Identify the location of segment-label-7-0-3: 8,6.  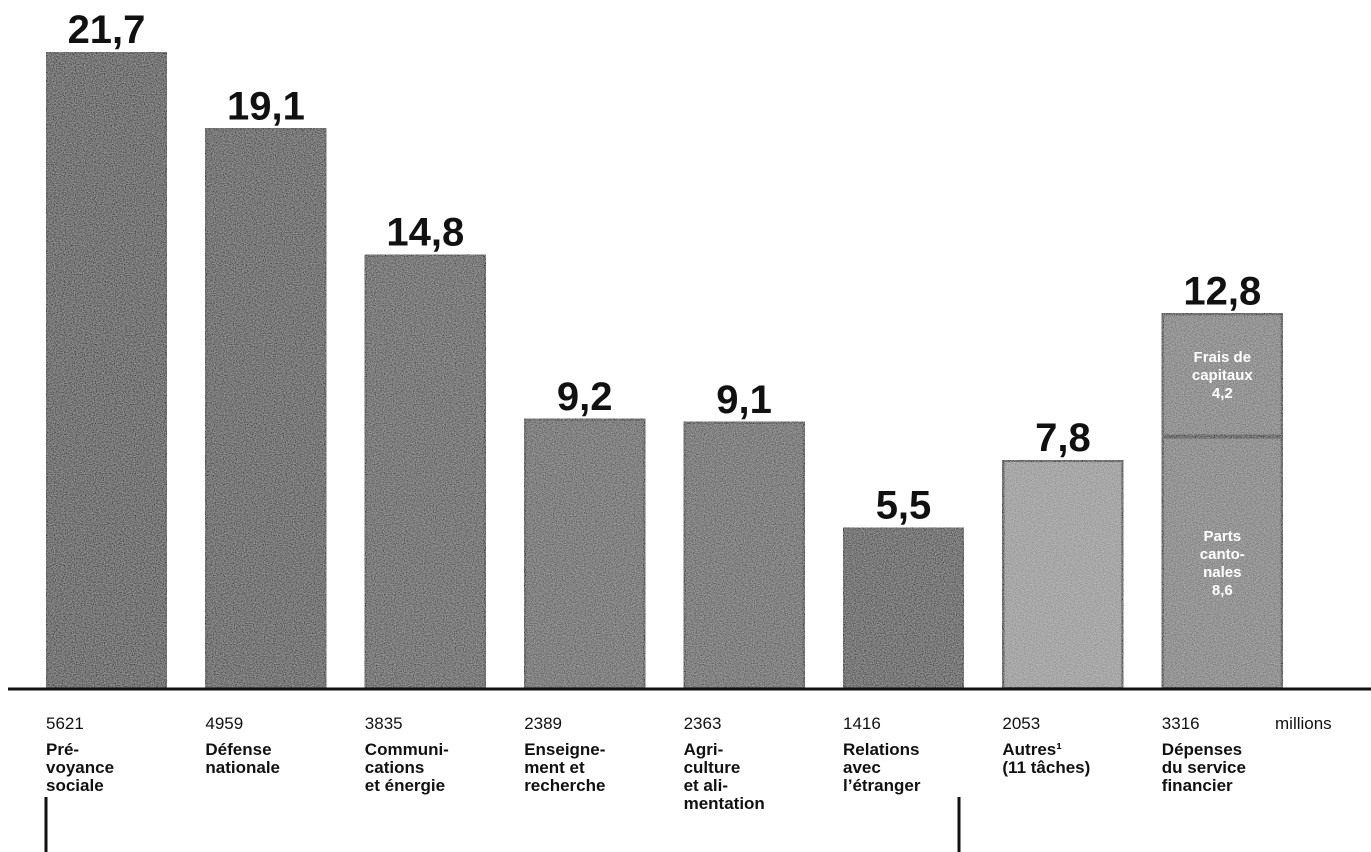
(1222, 590).